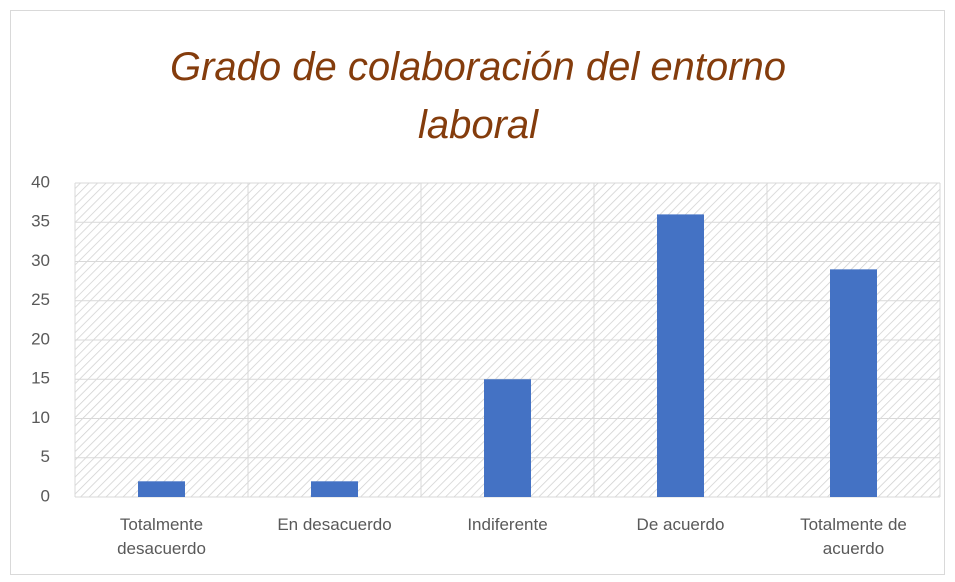 The image size is (955, 582). I want to click on x-tick-label: Totalmente desacuerdo, so click(161, 536).